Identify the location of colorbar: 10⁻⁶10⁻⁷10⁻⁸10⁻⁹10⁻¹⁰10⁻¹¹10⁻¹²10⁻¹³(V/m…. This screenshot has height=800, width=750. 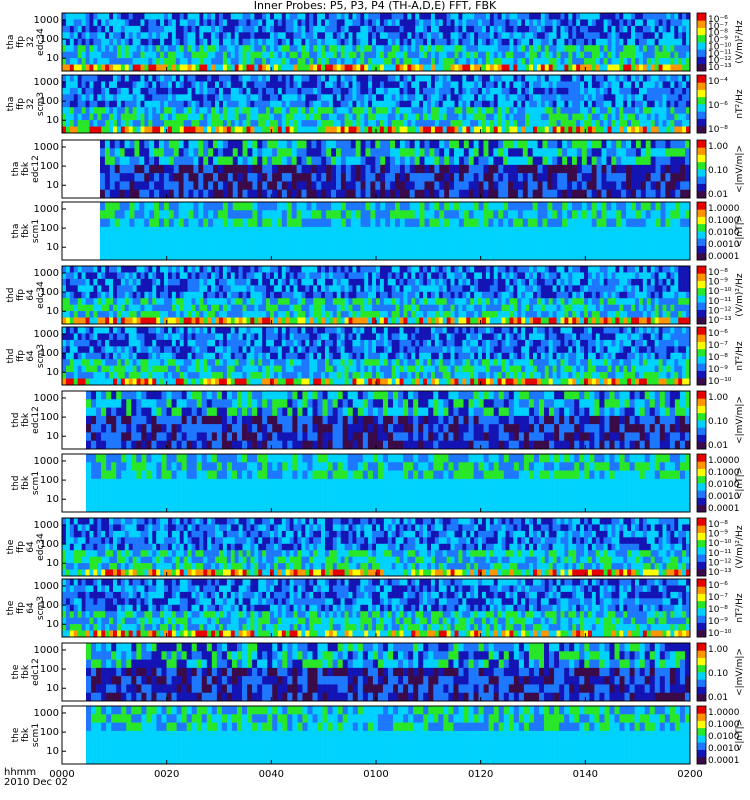
(720, 42).